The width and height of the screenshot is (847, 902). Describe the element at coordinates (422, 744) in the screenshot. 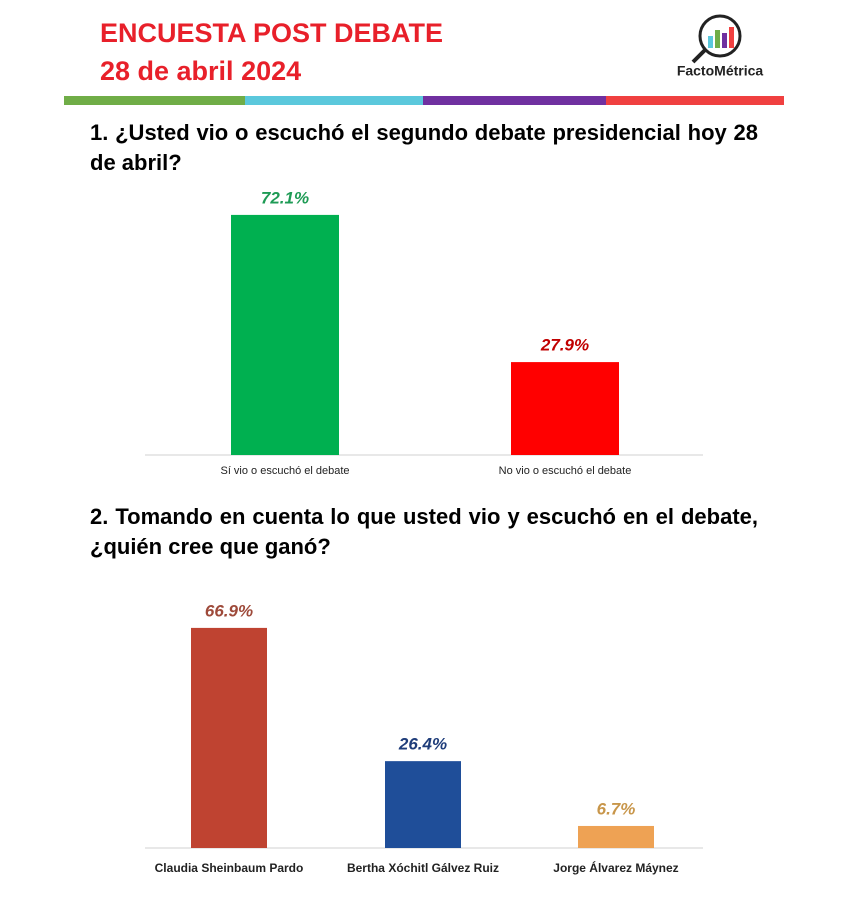

I see `value-label: 26.4%` at that location.